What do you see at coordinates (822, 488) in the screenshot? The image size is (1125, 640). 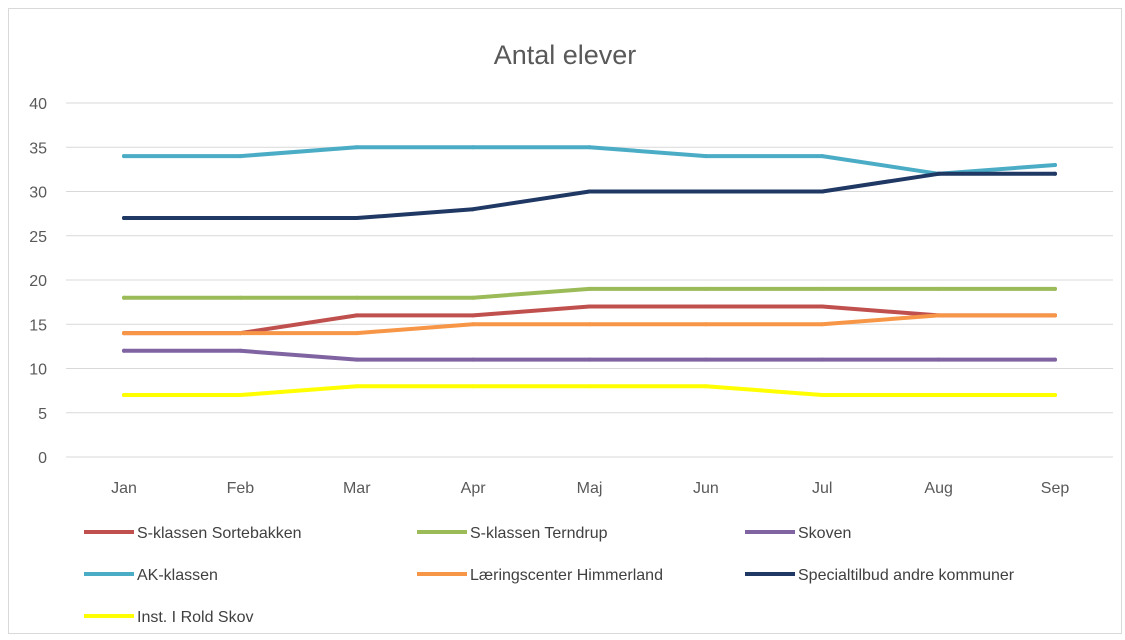 I see `x-tick-label: Jul` at bounding box center [822, 488].